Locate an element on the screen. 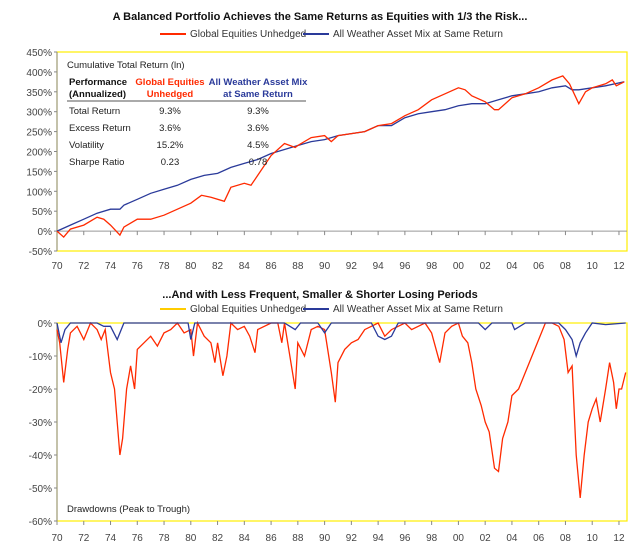 The image size is (640, 557). y-tick-label: -30% is located at coordinates (40, 423).